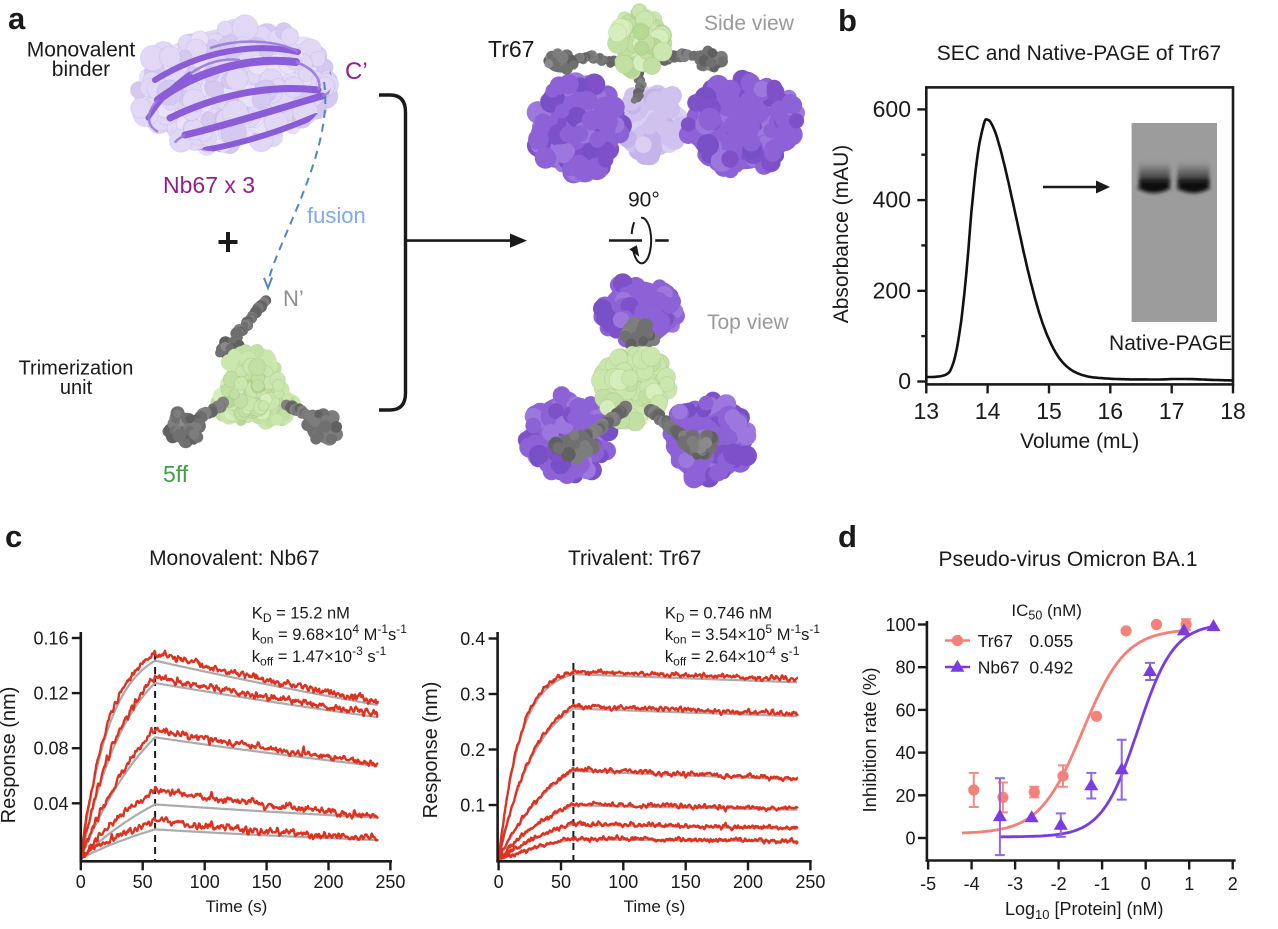 Image resolution: width=1278 pixels, height=929 pixels. Describe the element at coordinates (1079, 441) in the screenshot. I see `svg-text: Volume (mL)` at that location.